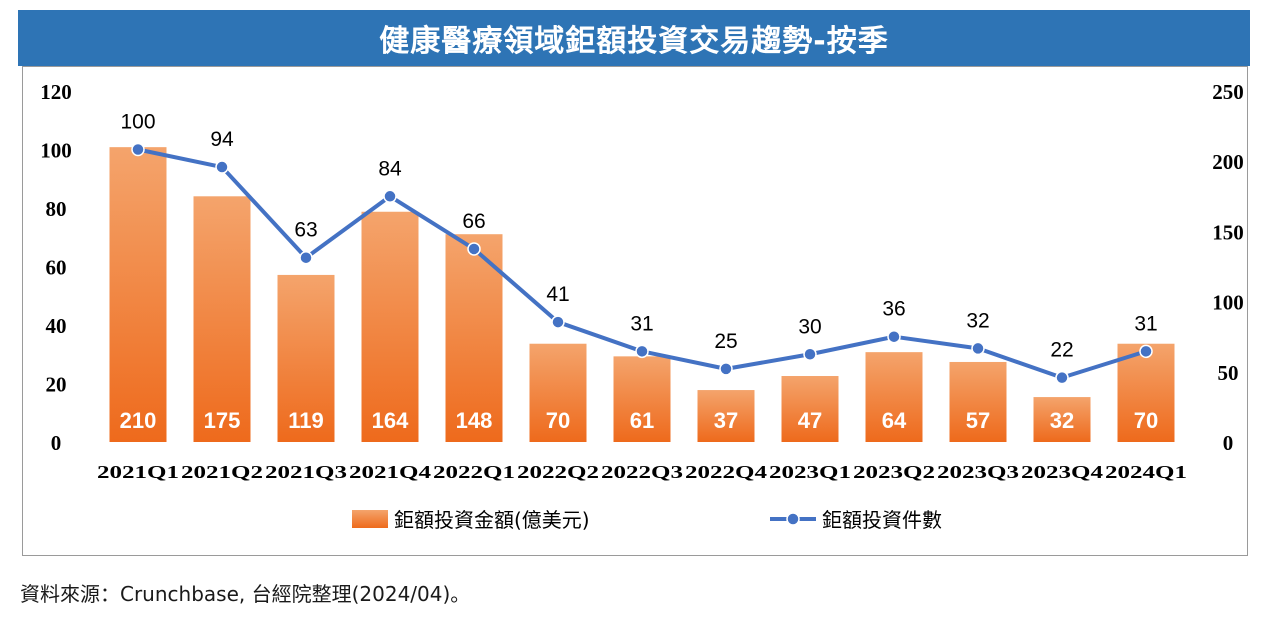 The width and height of the screenshot is (1264, 622). I want to click on count-point-2022Q1, so click(474, 249).